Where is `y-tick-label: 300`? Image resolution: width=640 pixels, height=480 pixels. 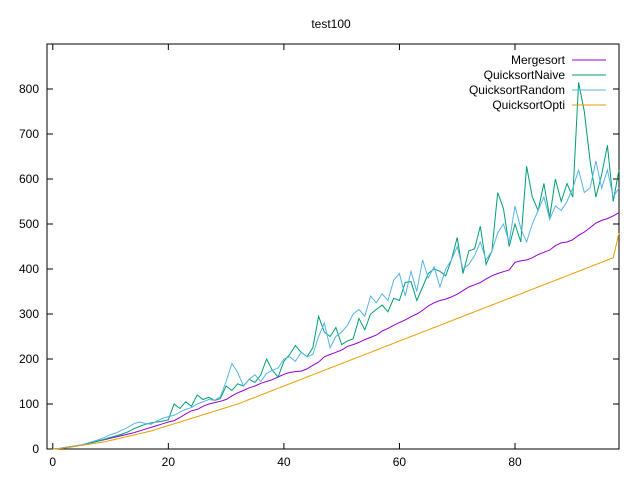 y-tick-label: 300 is located at coordinates (29, 314).